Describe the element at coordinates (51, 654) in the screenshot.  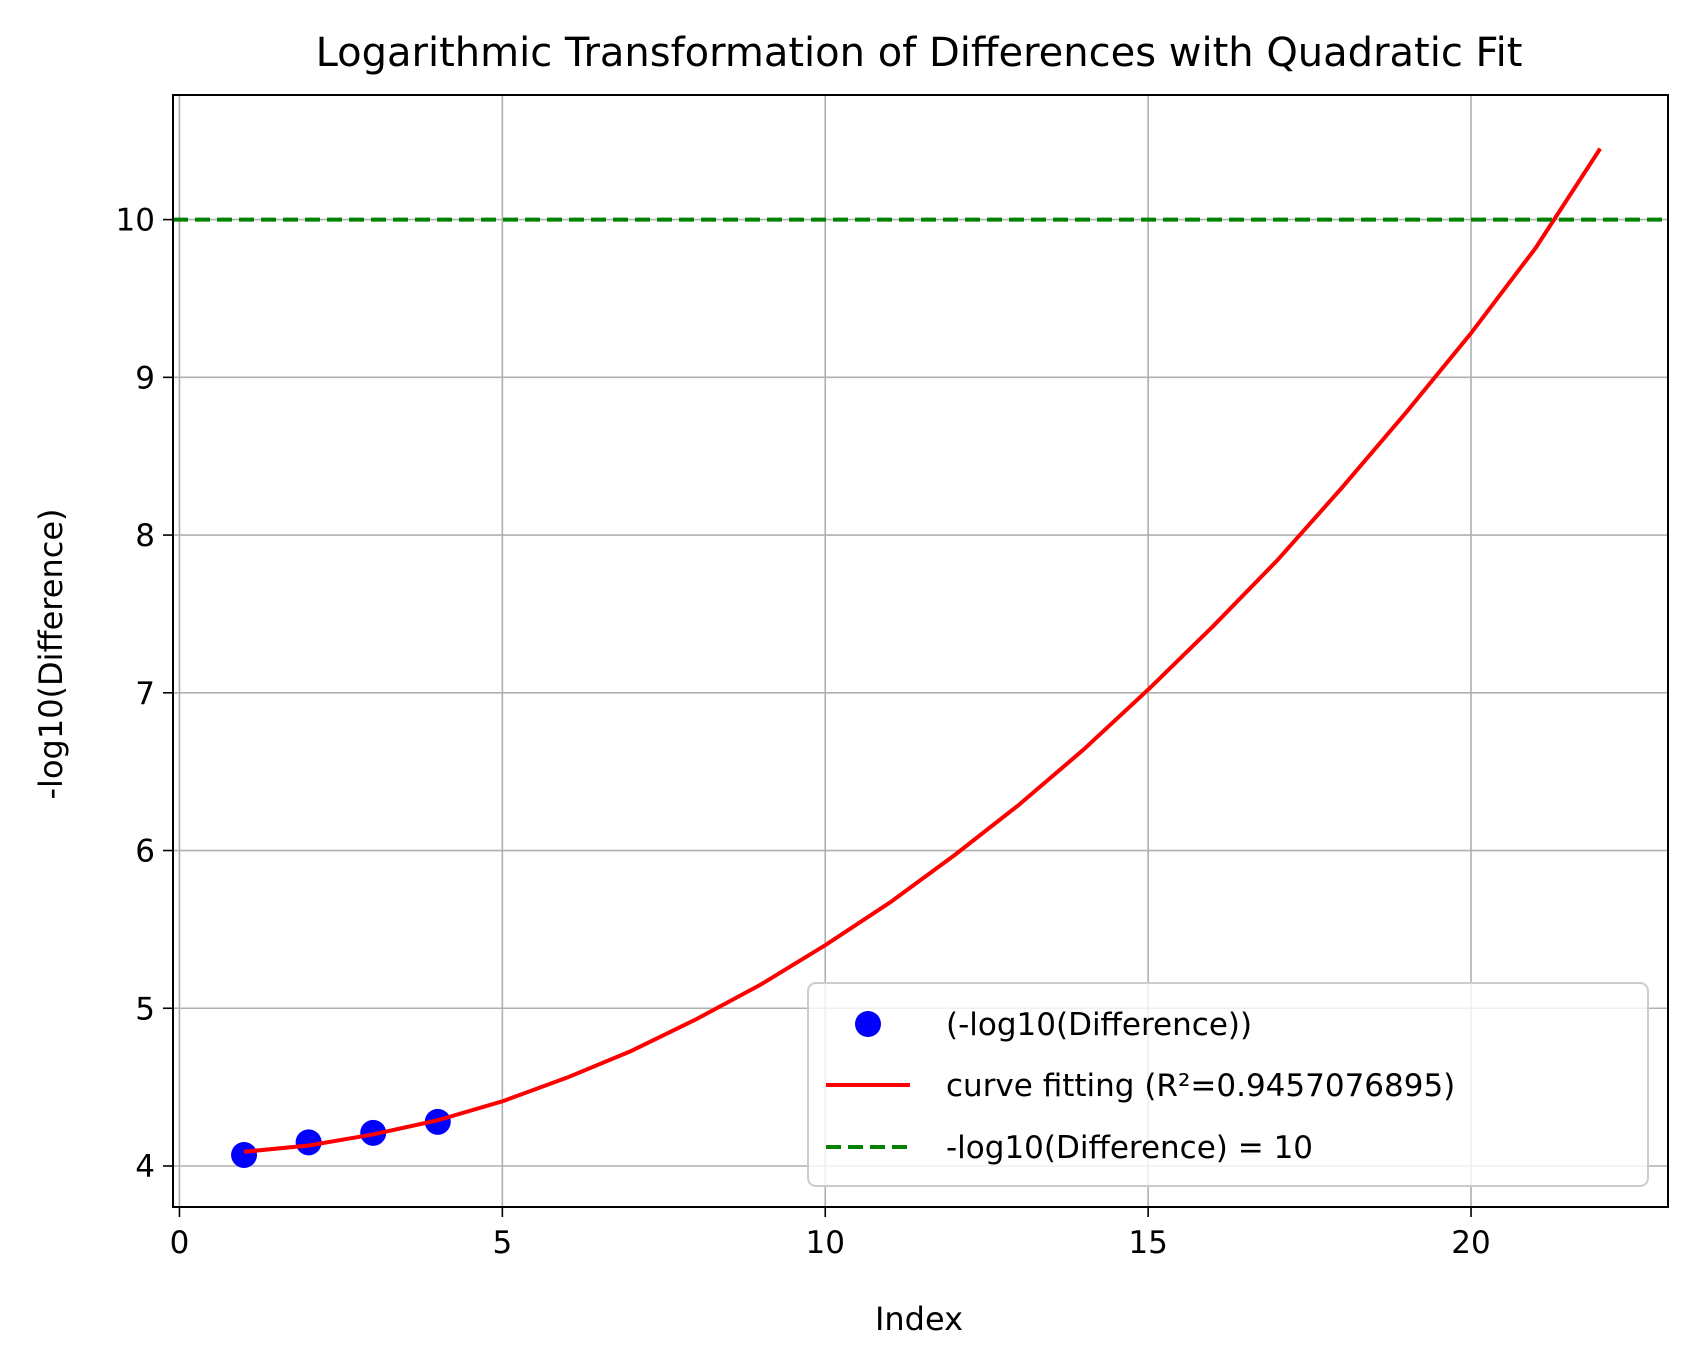
I see `y-axis-label: -log10(Difference)` at that location.